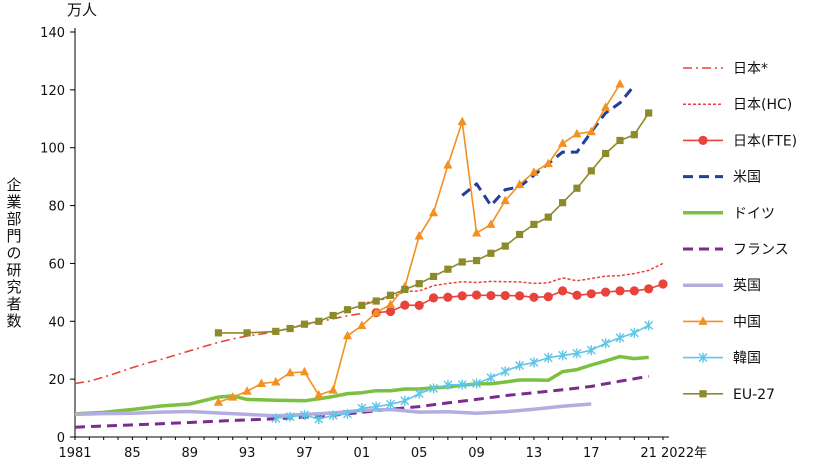  I want to click on x-tick-label: 97, so click(304, 453).